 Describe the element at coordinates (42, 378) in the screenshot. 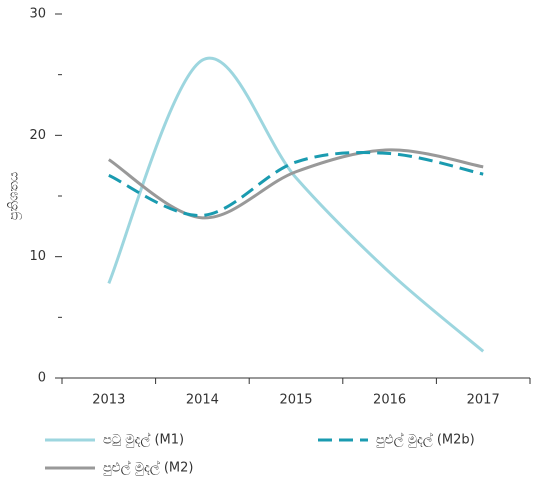

I see `y-tick-label: 0` at that location.